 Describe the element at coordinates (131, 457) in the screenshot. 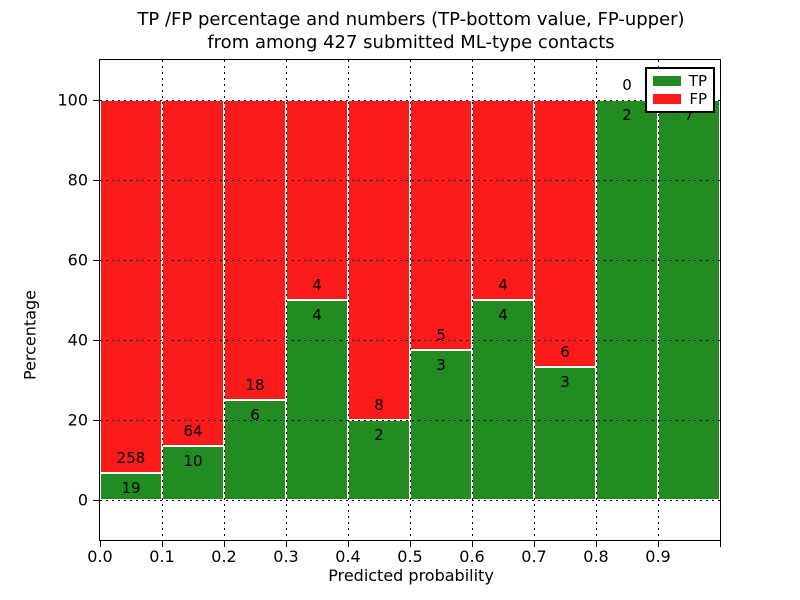

I see `bar-label-fp: 258` at that location.